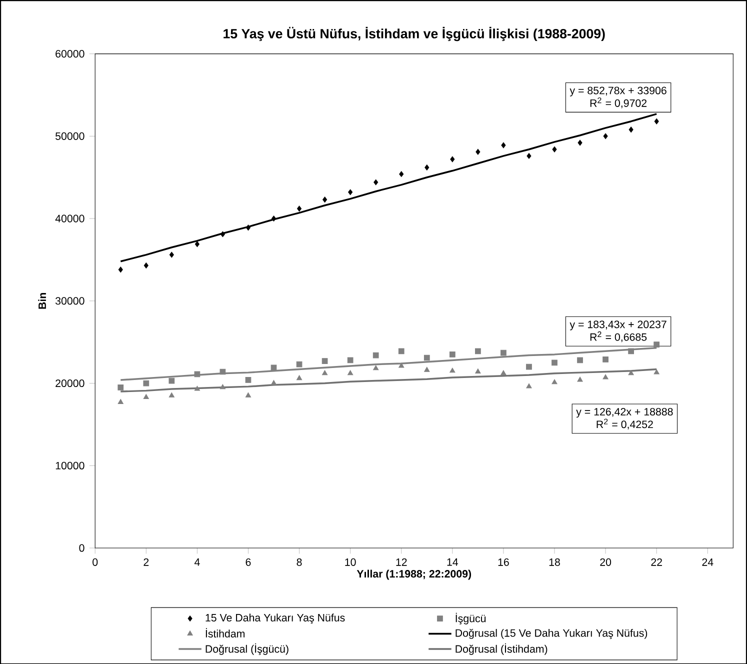 Image resolution: width=747 pixels, height=664 pixels. I want to click on x-tick-label: 22, so click(656, 562).